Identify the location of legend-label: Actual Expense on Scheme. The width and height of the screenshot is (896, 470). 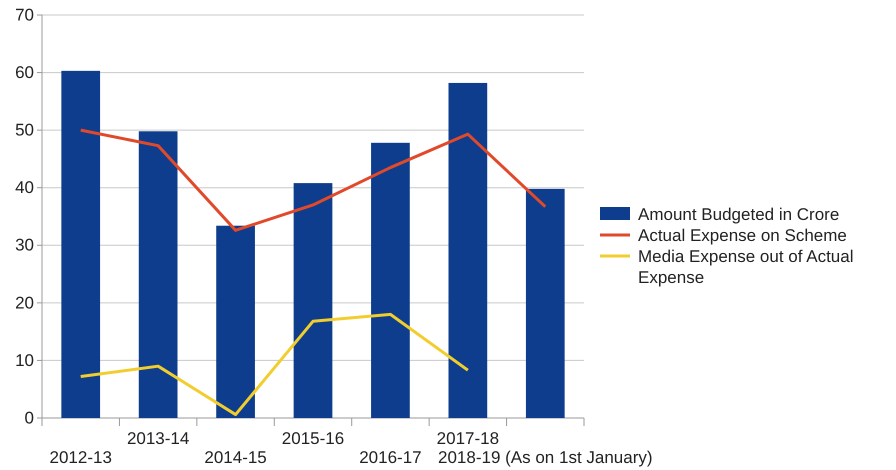
(742, 235).